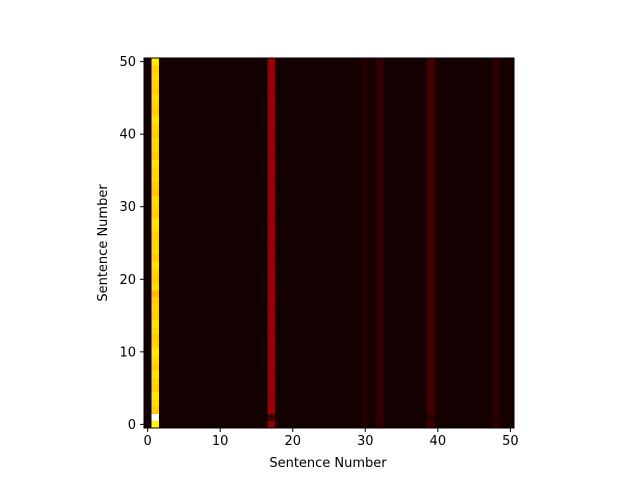  Describe the element at coordinates (510, 441) in the screenshot. I see `x-tick-label: 50` at that location.